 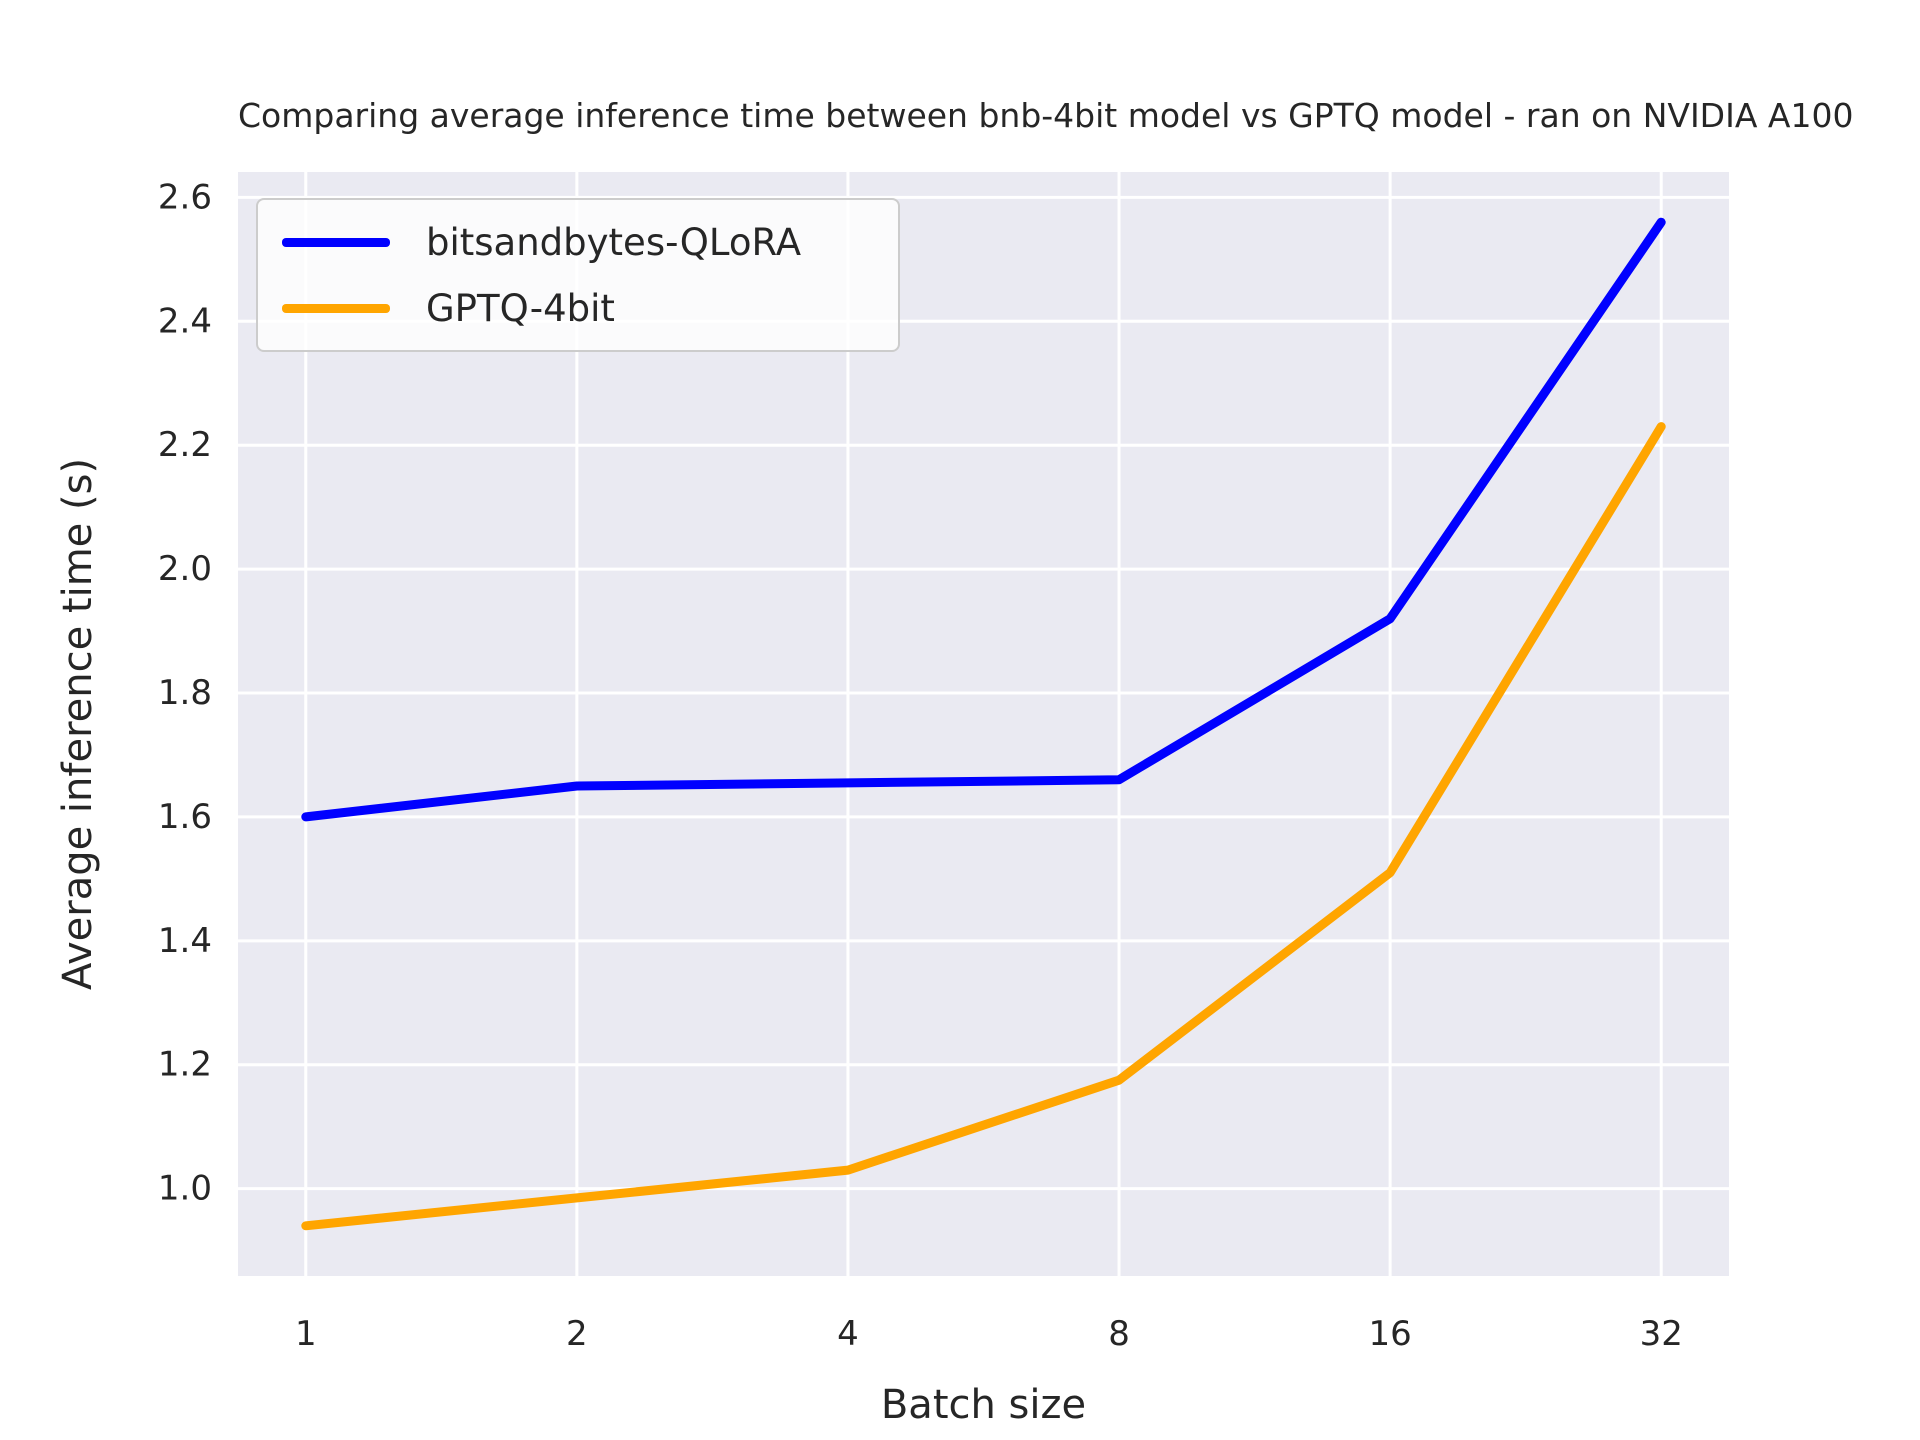 What do you see at coordinates (185, 693) in the screenshot?
I see `y-tick-label: 1.8` at bounding box center [185, 693].